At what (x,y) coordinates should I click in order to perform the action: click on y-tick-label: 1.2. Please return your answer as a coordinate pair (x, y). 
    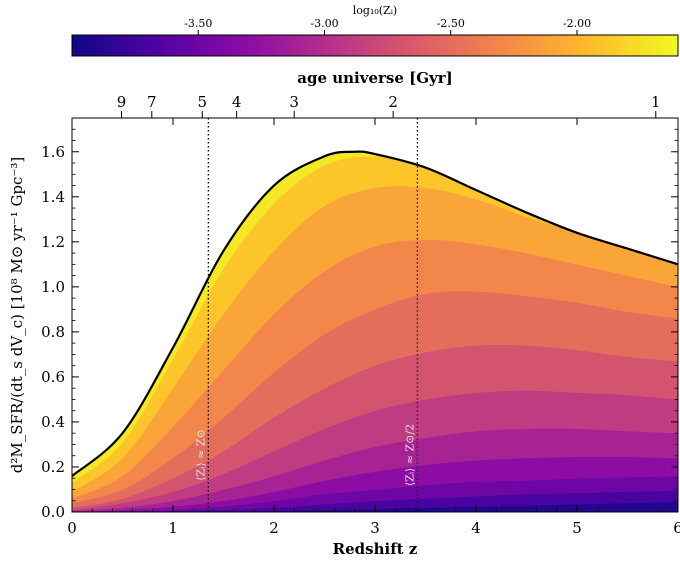
    Looking at the image, I should click on (53, 242).